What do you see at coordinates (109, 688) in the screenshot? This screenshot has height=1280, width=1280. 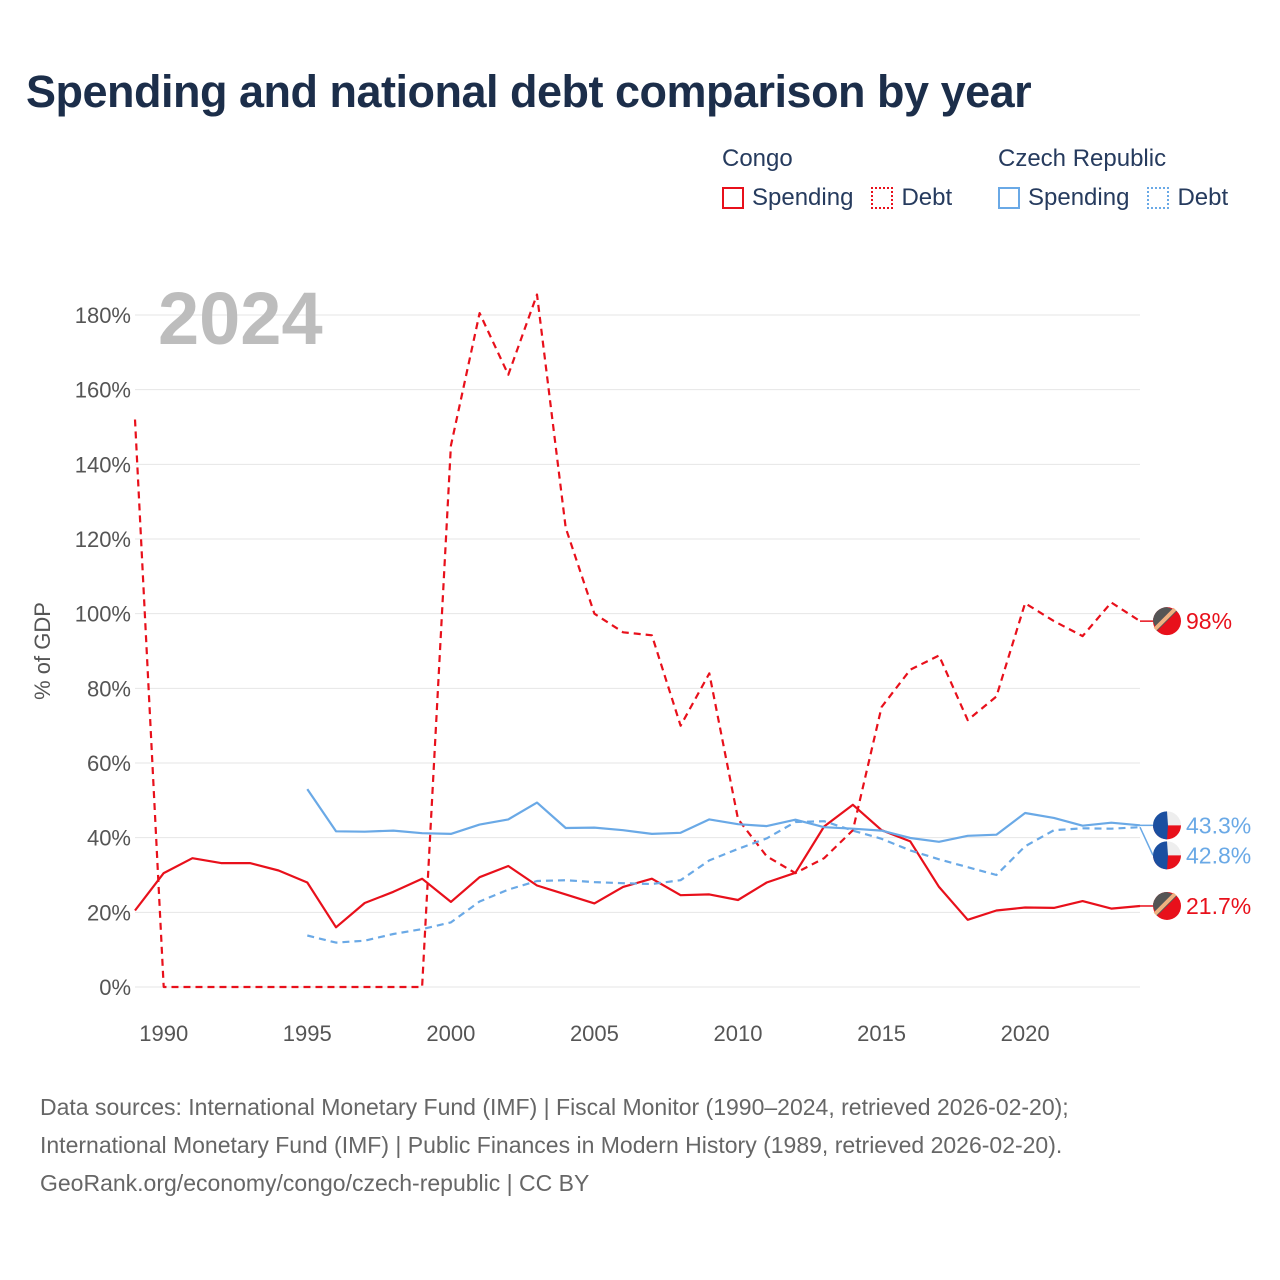 I see `y-tick-label: 80%` at bounding box center [109, 688].